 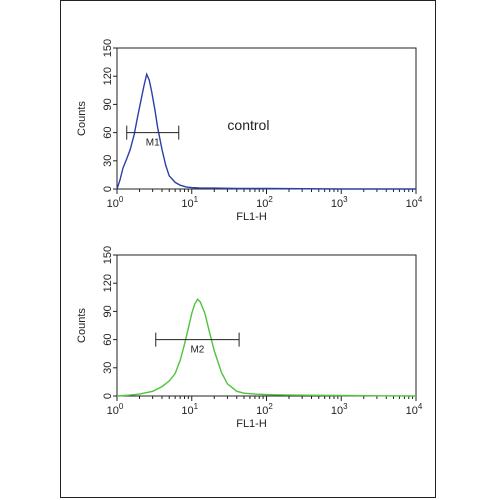 I want to click on annotation-label: control, so click(x=248, y=125).